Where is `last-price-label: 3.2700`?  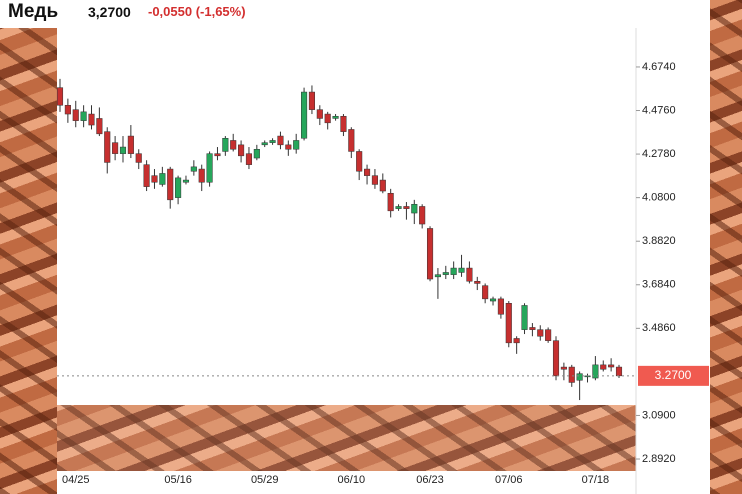
last-price-label: 3.2700 is located at coordinates (673, 375).